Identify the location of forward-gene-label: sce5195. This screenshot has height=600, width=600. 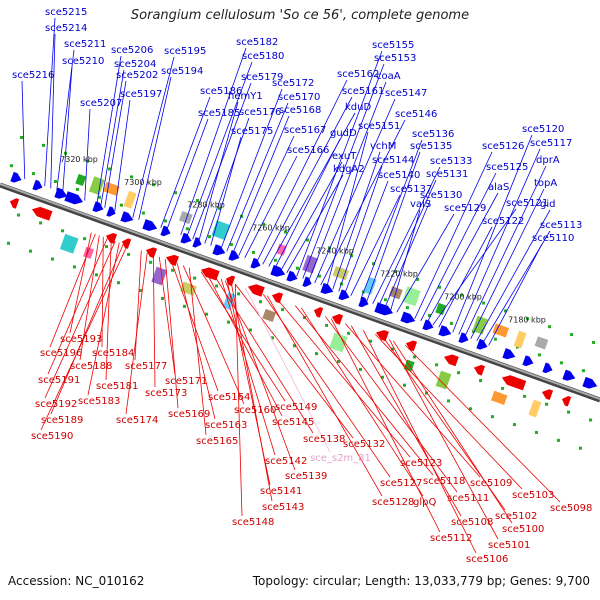
(185, 51).